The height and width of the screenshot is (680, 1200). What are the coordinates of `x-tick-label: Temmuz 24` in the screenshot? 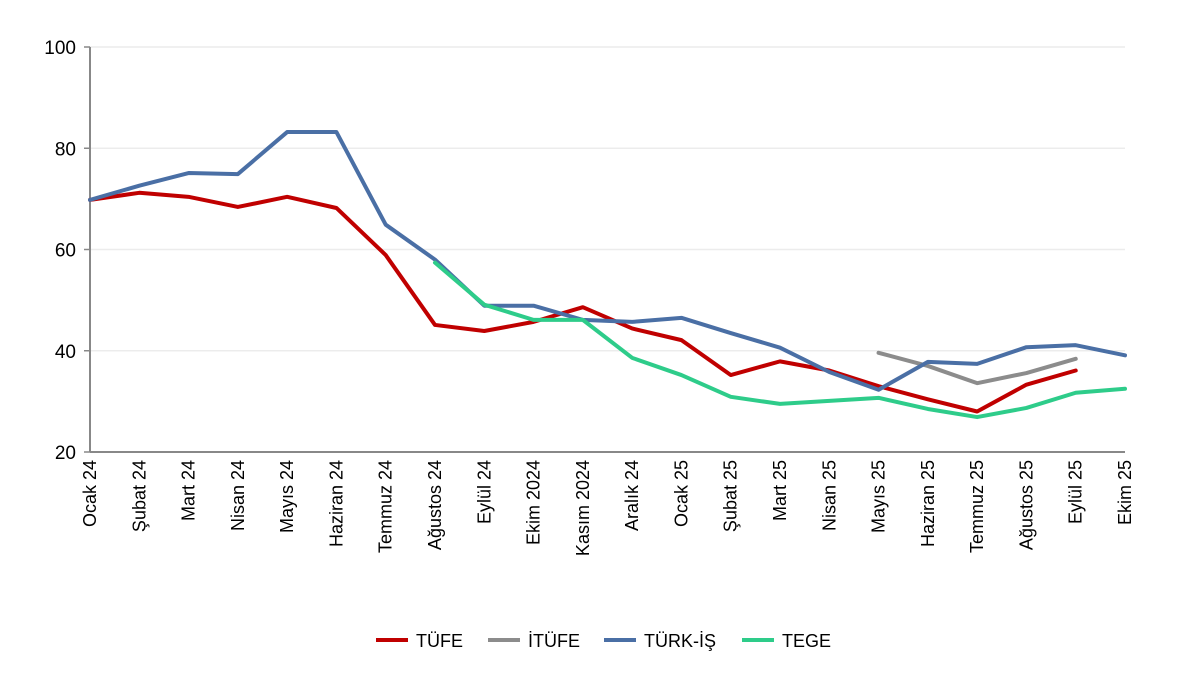 It's located at (386, 506).